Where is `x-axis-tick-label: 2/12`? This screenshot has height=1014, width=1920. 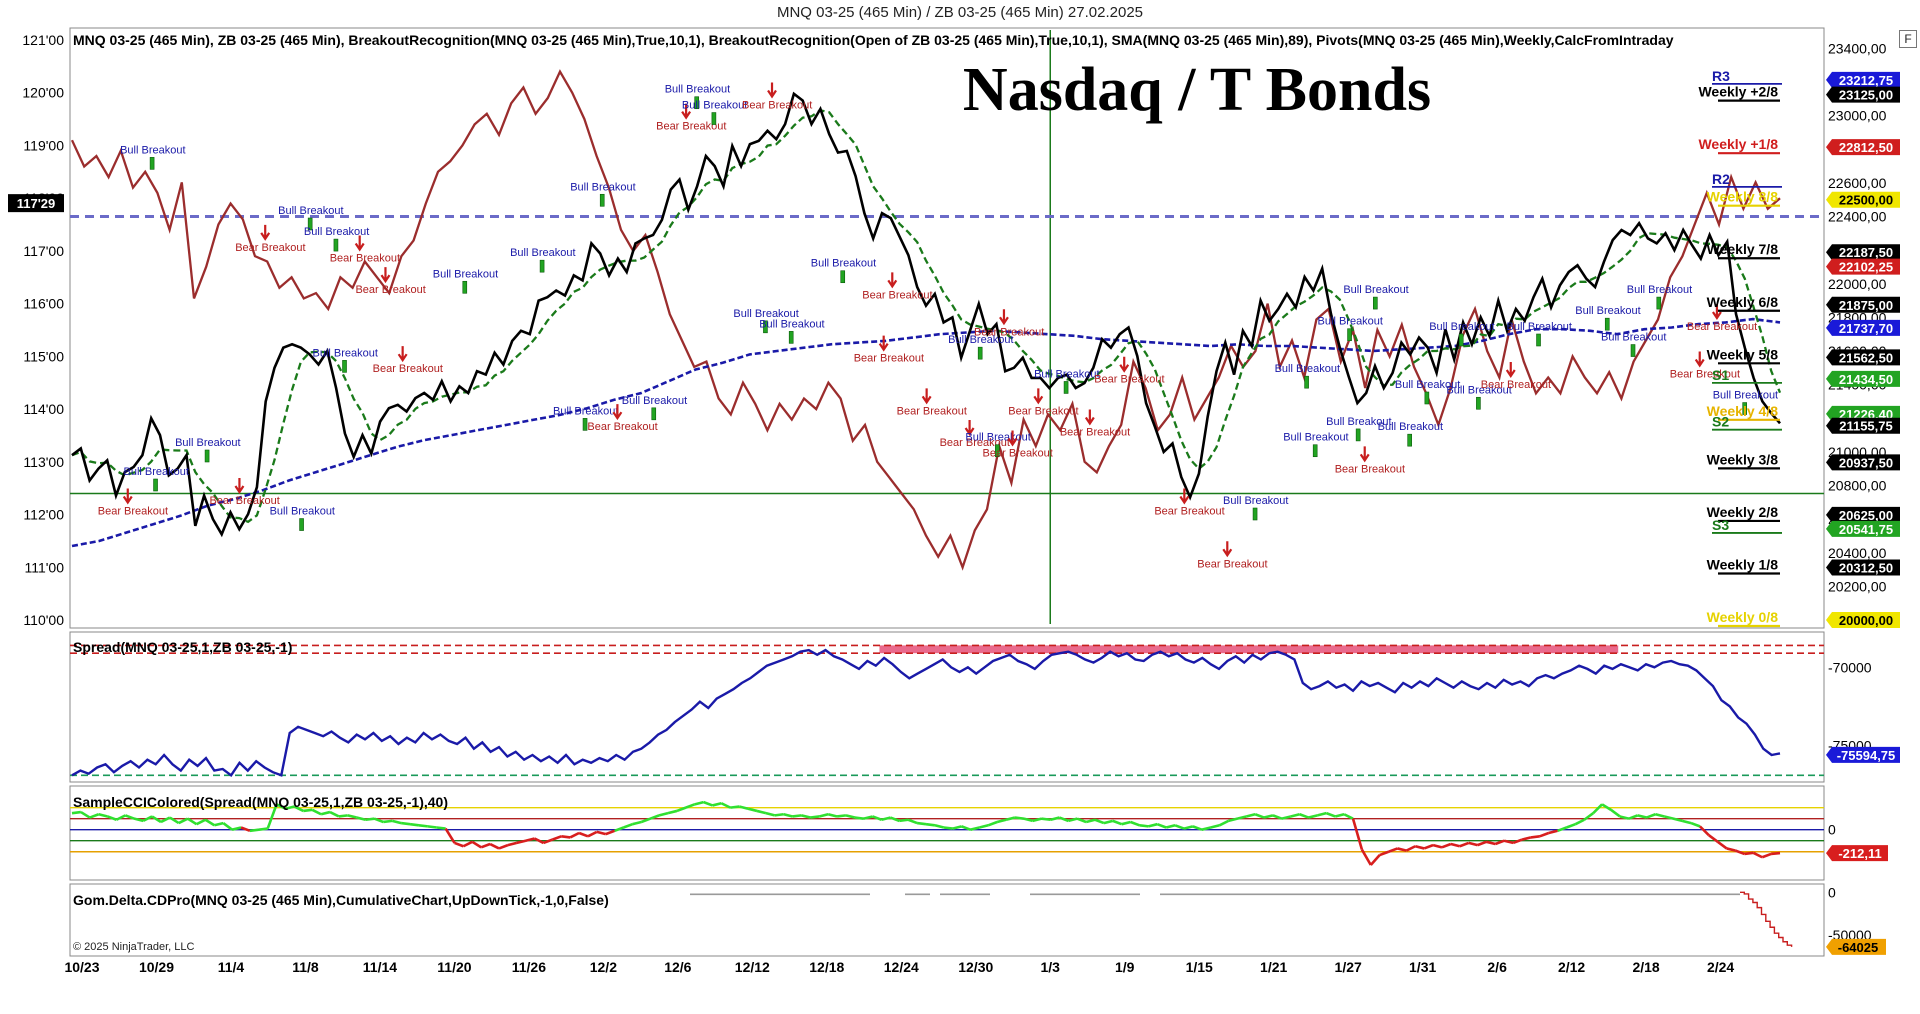 x-axis-tick-label: 2/12 is located at coordinates (1571, 967).